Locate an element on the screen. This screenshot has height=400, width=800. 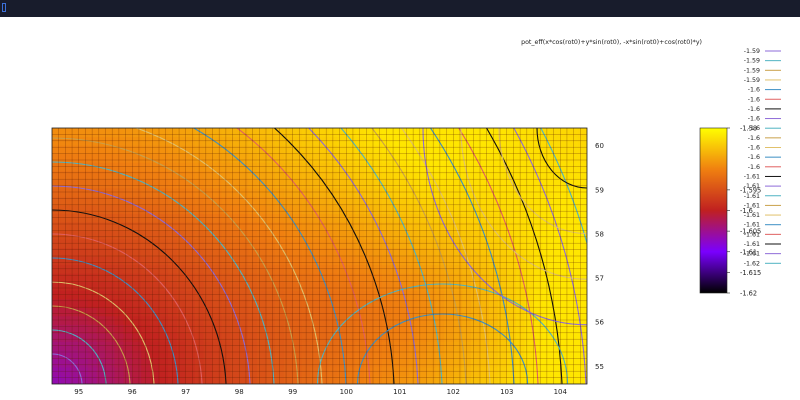
window-menu-icon is located at coordinates (4, 7).